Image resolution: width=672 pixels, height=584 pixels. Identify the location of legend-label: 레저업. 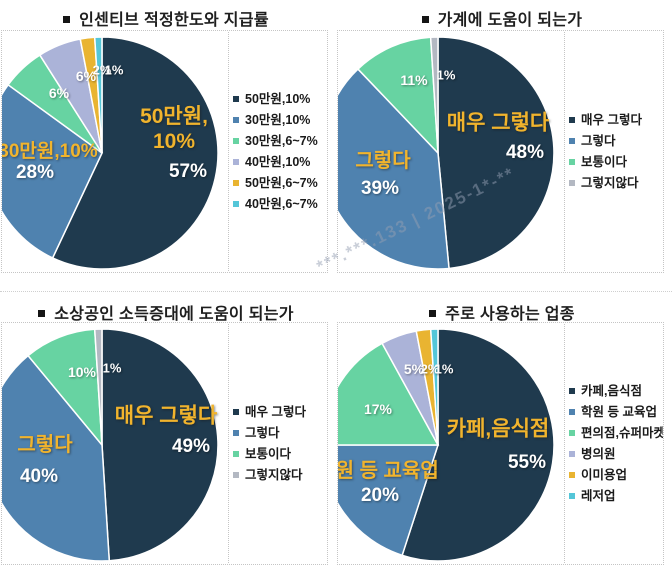
(598, 496).